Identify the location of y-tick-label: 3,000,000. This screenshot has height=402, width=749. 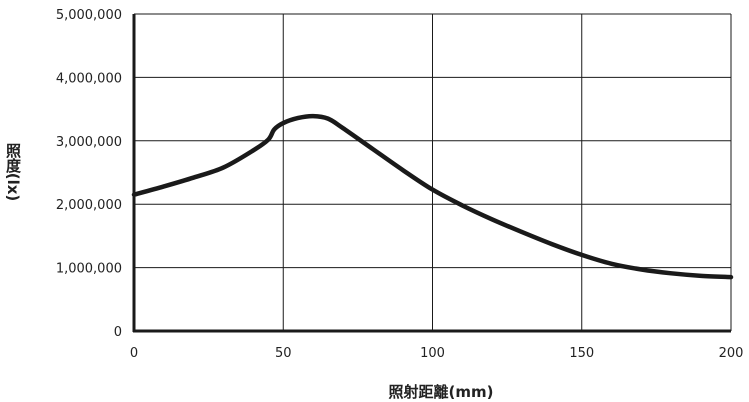
(89, 142).